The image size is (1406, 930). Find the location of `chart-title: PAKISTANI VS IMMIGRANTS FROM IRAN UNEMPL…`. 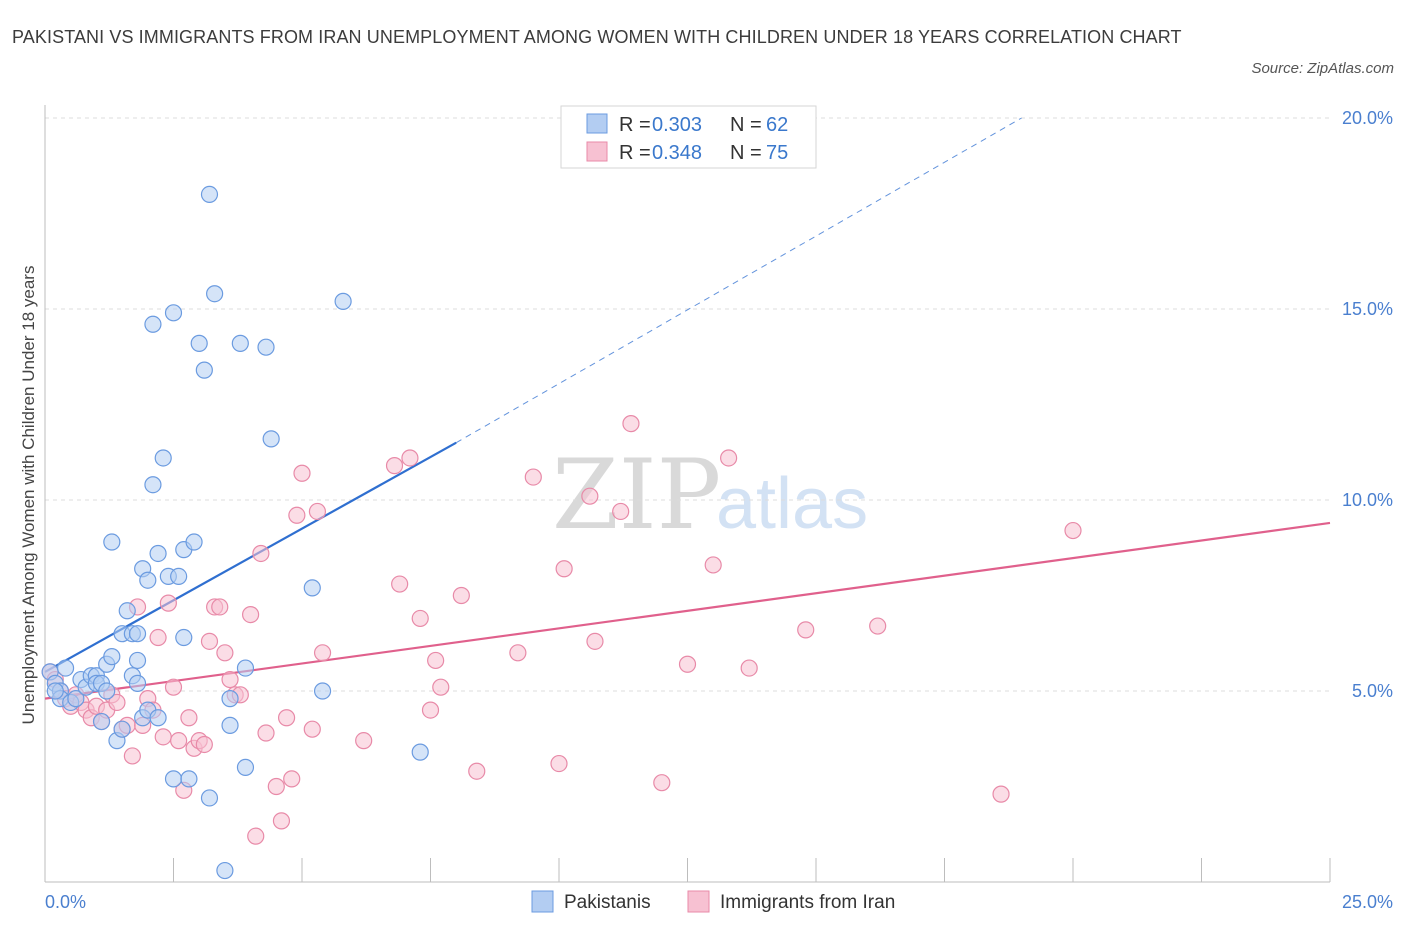

chart-title: PAKISTANI VS IMMIGRANTS FROM IRAN UNEMPL… is located at coordinates (597, 37).